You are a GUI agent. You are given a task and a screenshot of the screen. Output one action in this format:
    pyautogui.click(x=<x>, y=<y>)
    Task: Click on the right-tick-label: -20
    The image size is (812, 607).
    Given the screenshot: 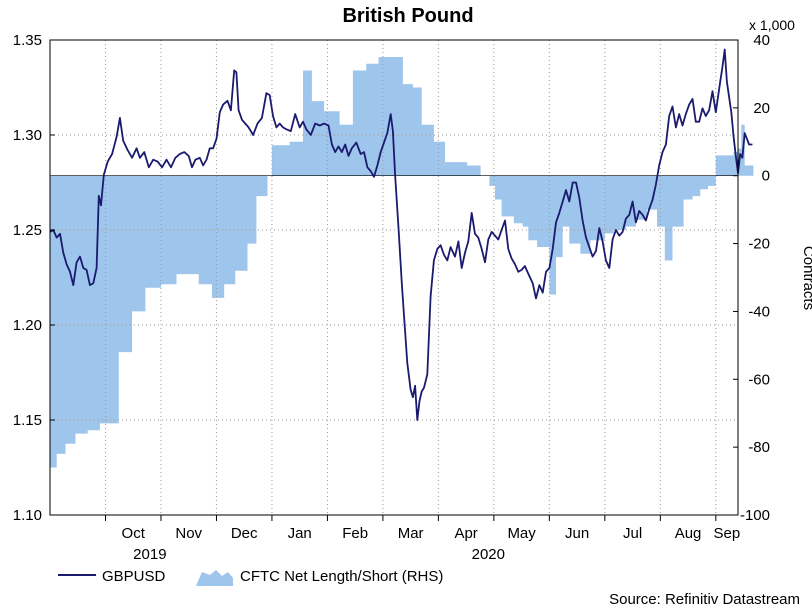 What is the action you would take?
    pyautogui.click(x=759, y=244)
    